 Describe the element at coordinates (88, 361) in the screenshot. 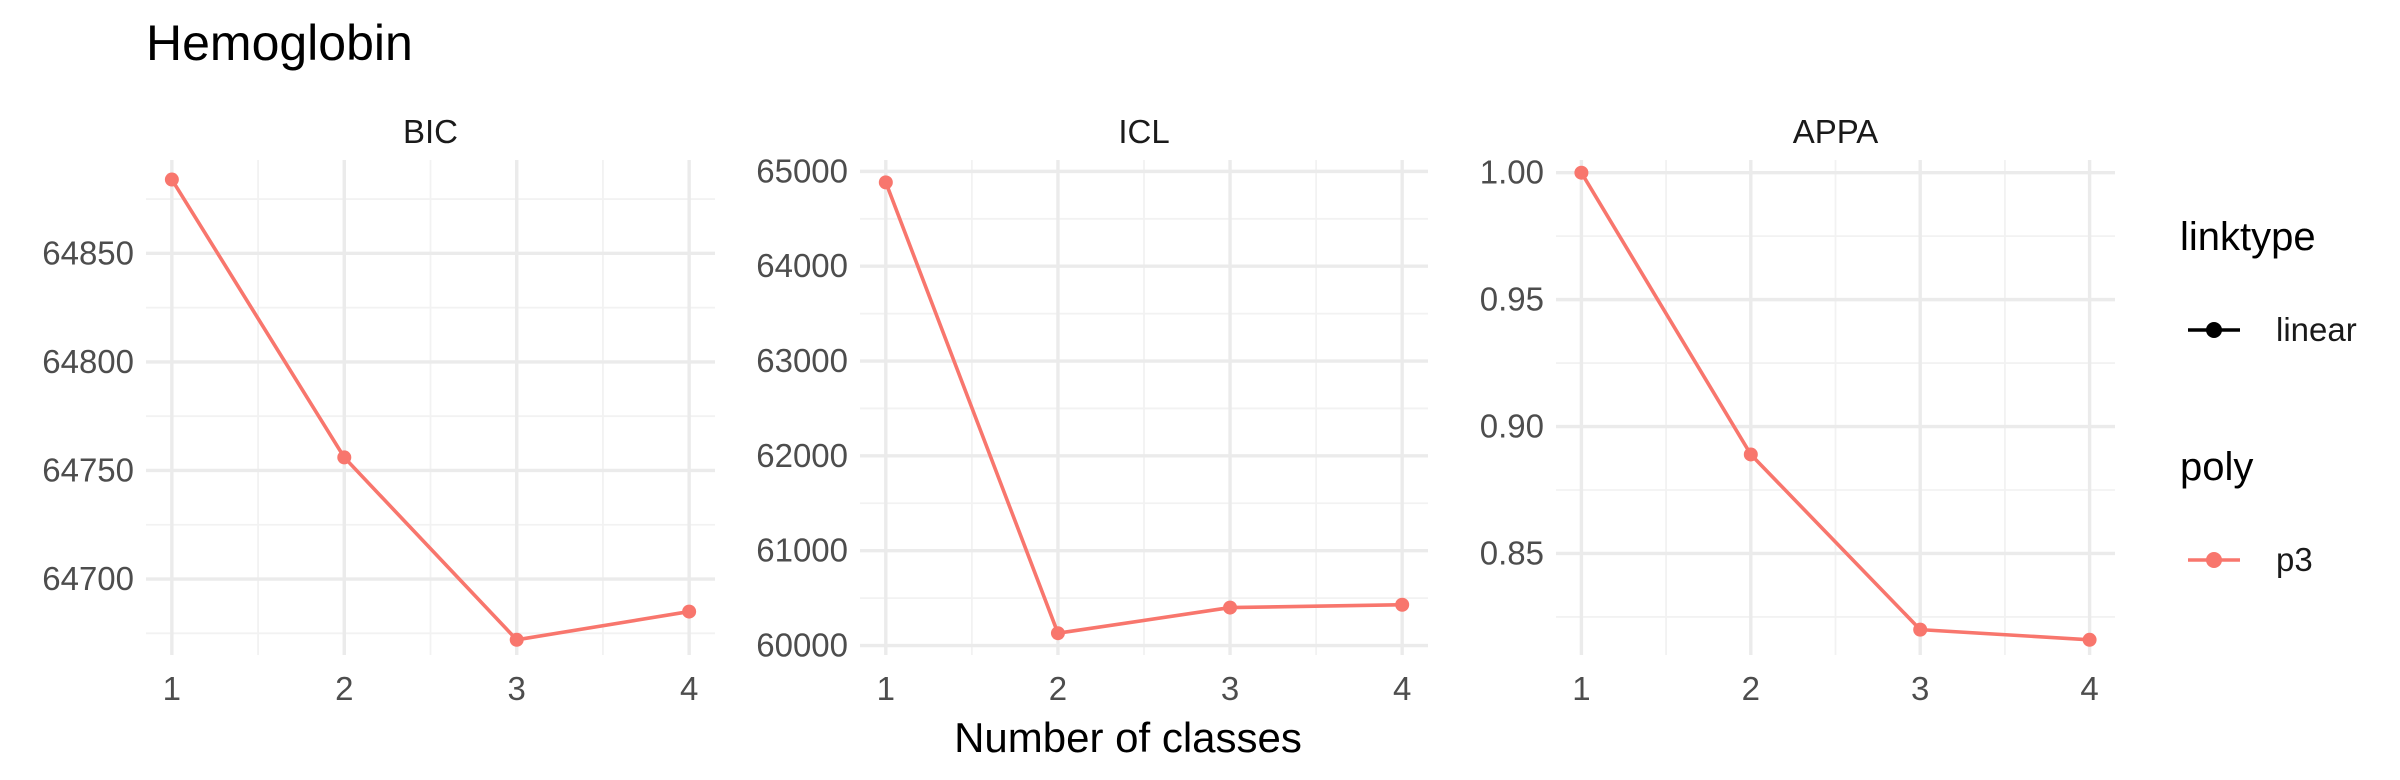

I see `y-tick-label: 64800` at that location.